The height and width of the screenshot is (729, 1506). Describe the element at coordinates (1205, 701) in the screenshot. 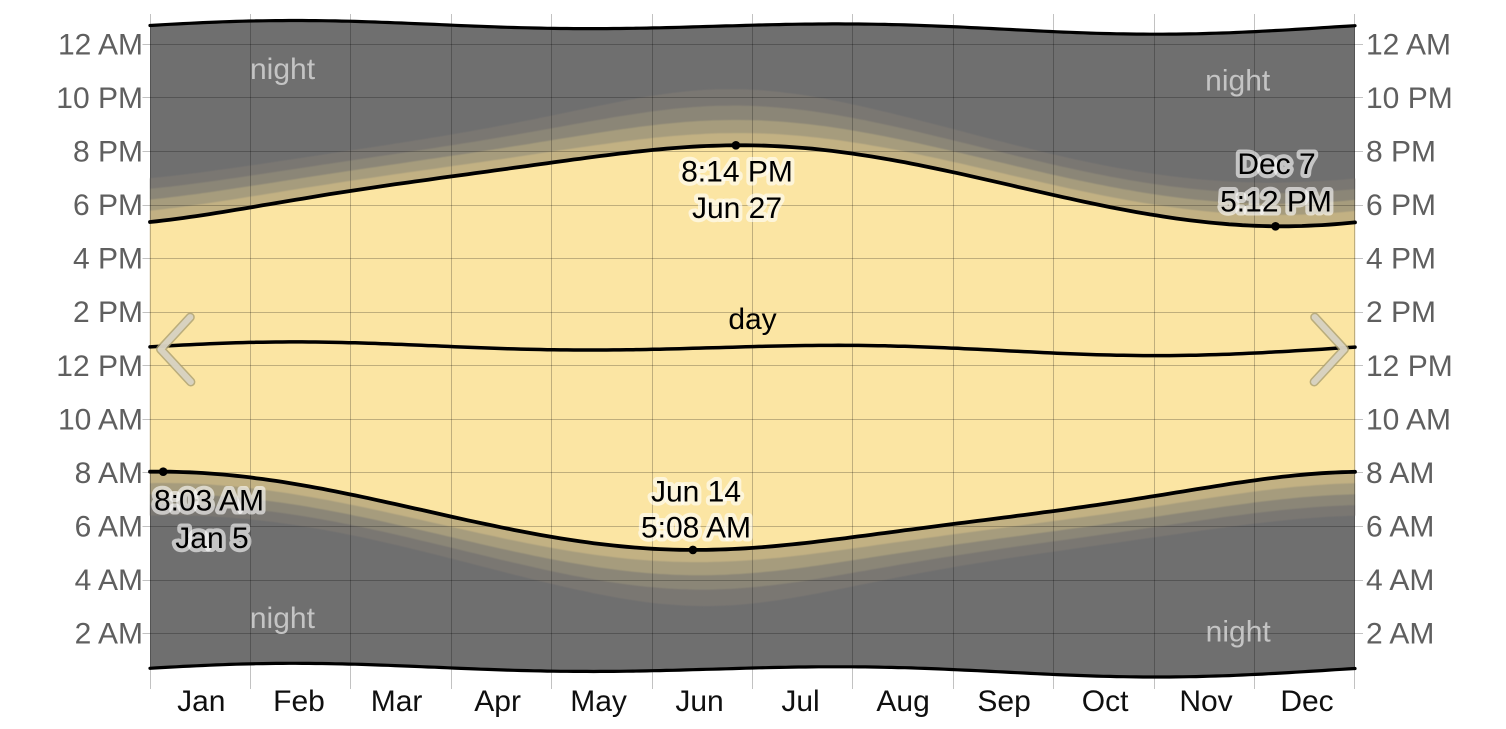

I see `svg-text: Nov` at that location.